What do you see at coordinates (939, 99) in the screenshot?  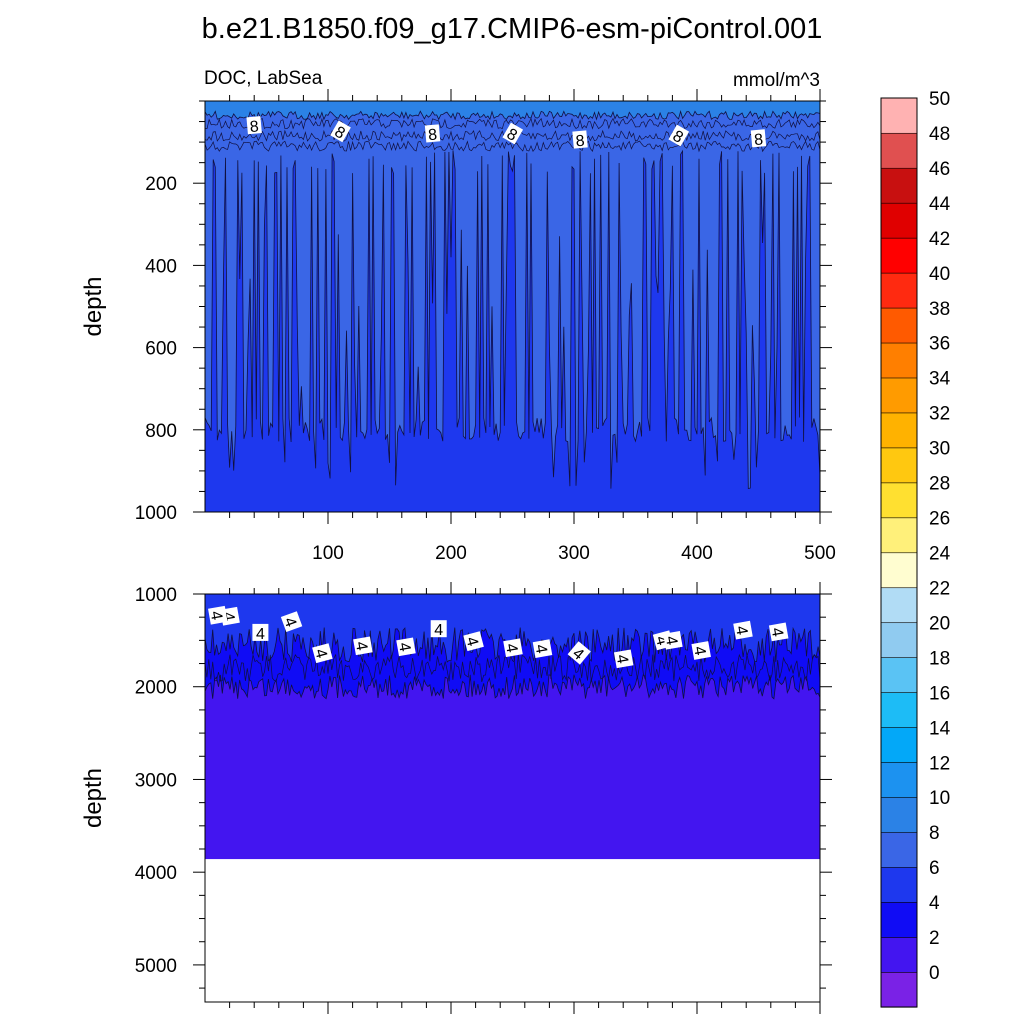 I see `colorbar-label: 50` at bounding box center [939, 99].